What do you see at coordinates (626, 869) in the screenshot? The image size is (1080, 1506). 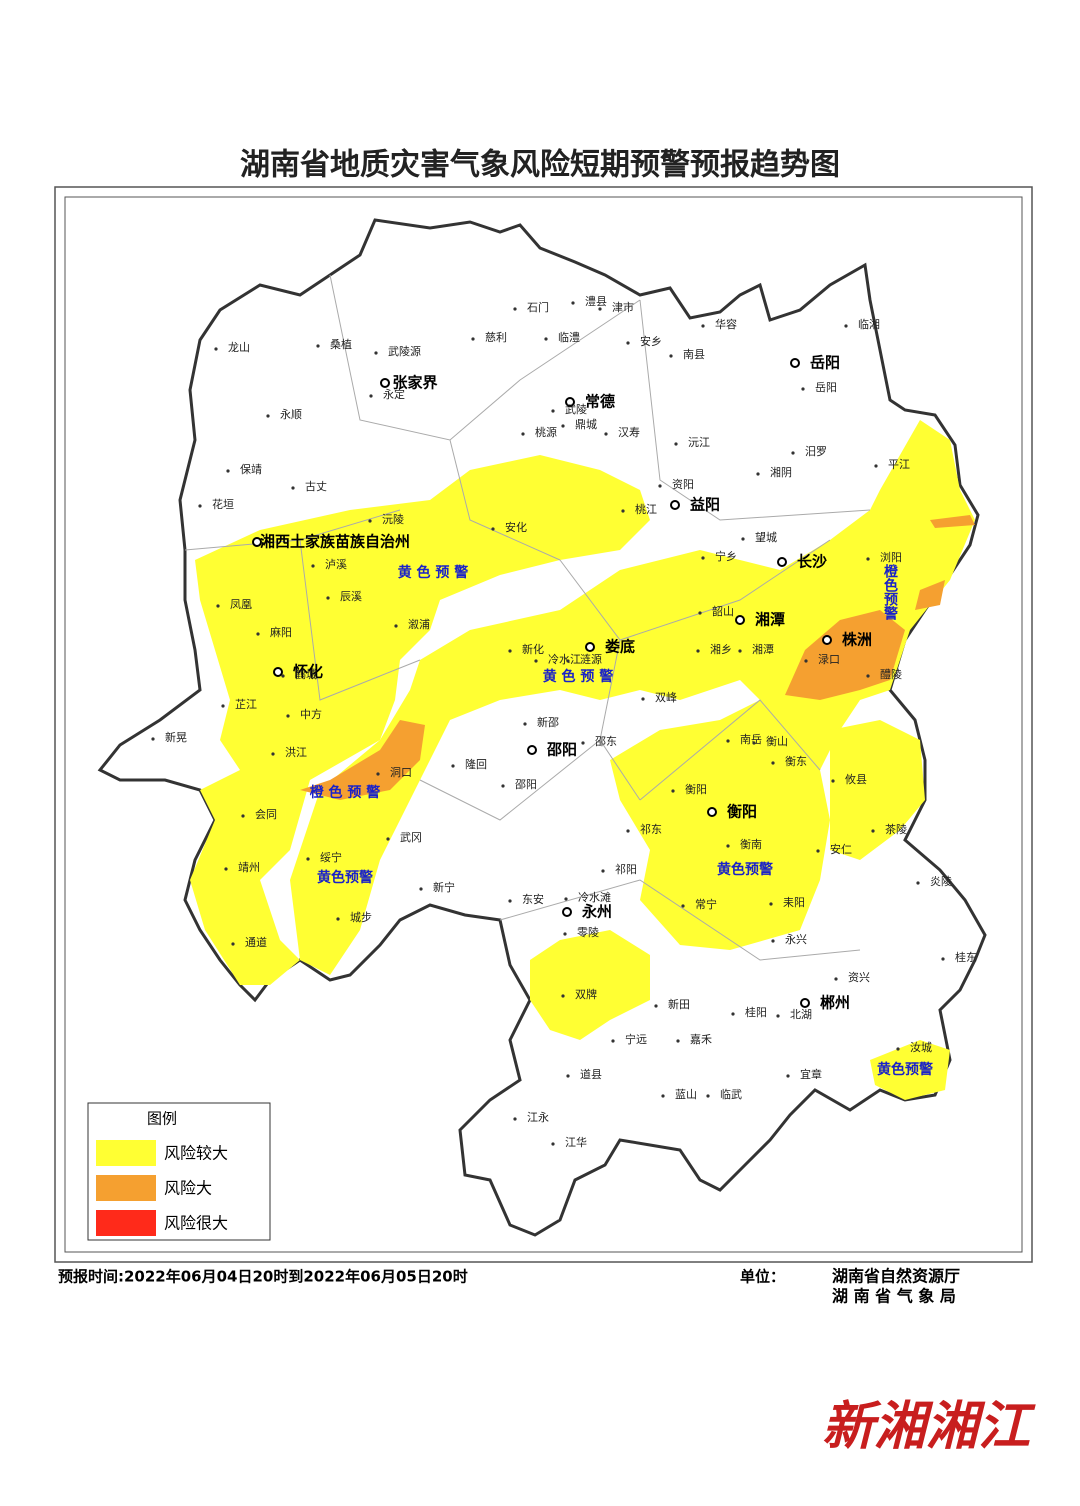 I see `county-label: 祁阳` at bounding box center [626, 869].